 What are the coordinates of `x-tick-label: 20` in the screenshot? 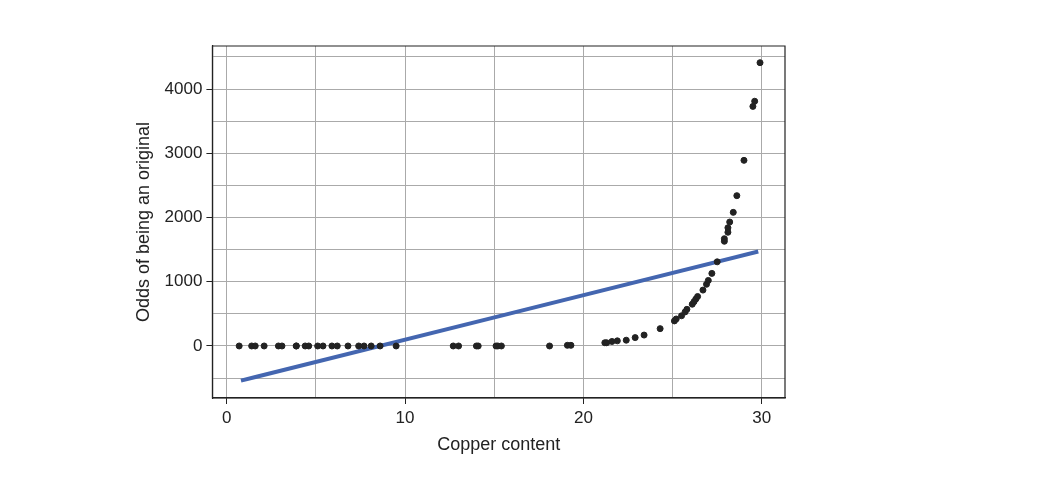 It's located at (583, 417).